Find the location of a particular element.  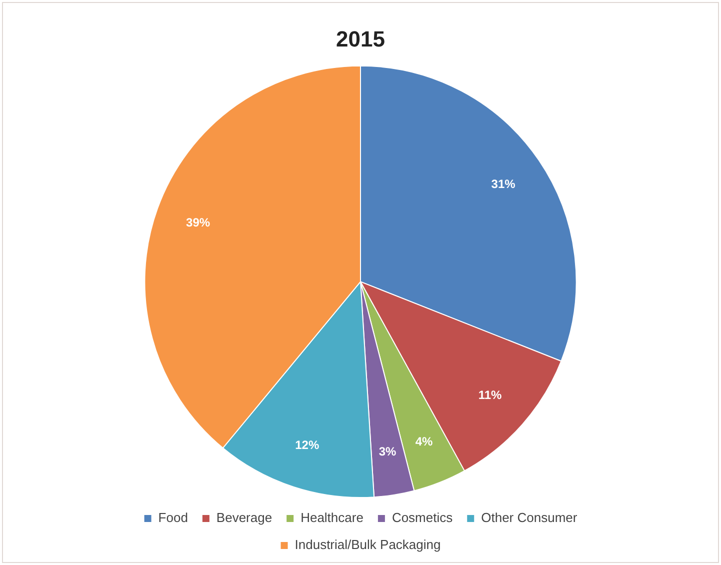

data-label: 3% is located at coordinates (387, 451).